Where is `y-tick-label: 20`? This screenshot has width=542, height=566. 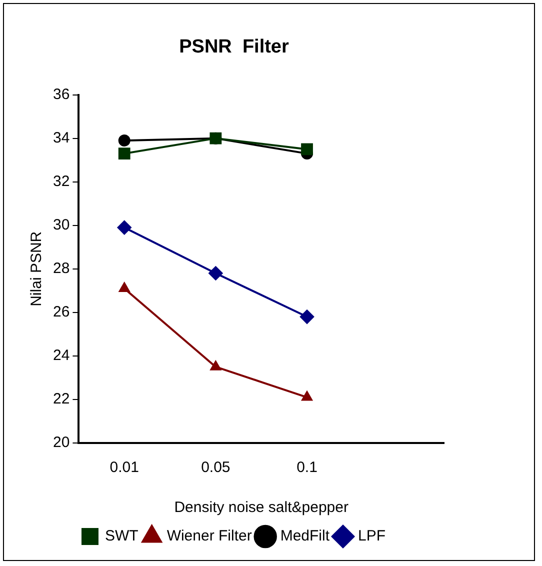 y-tick-label: 20 is located at coordinates (61, 443).